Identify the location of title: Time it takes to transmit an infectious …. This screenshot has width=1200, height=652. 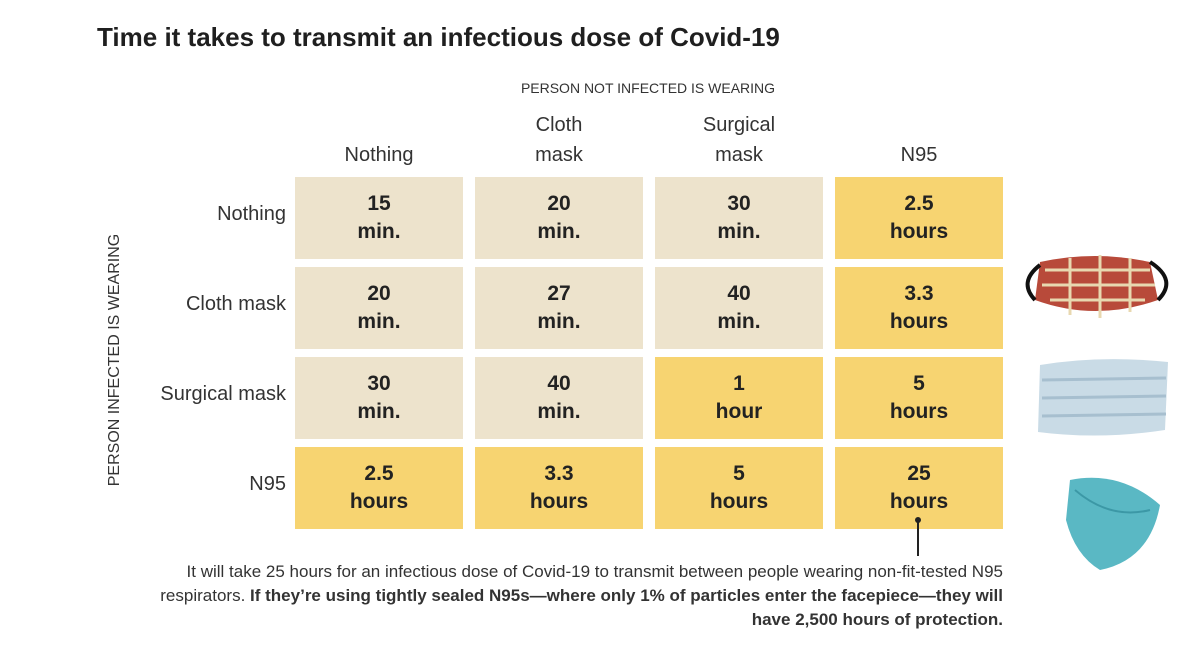
(438, 37).